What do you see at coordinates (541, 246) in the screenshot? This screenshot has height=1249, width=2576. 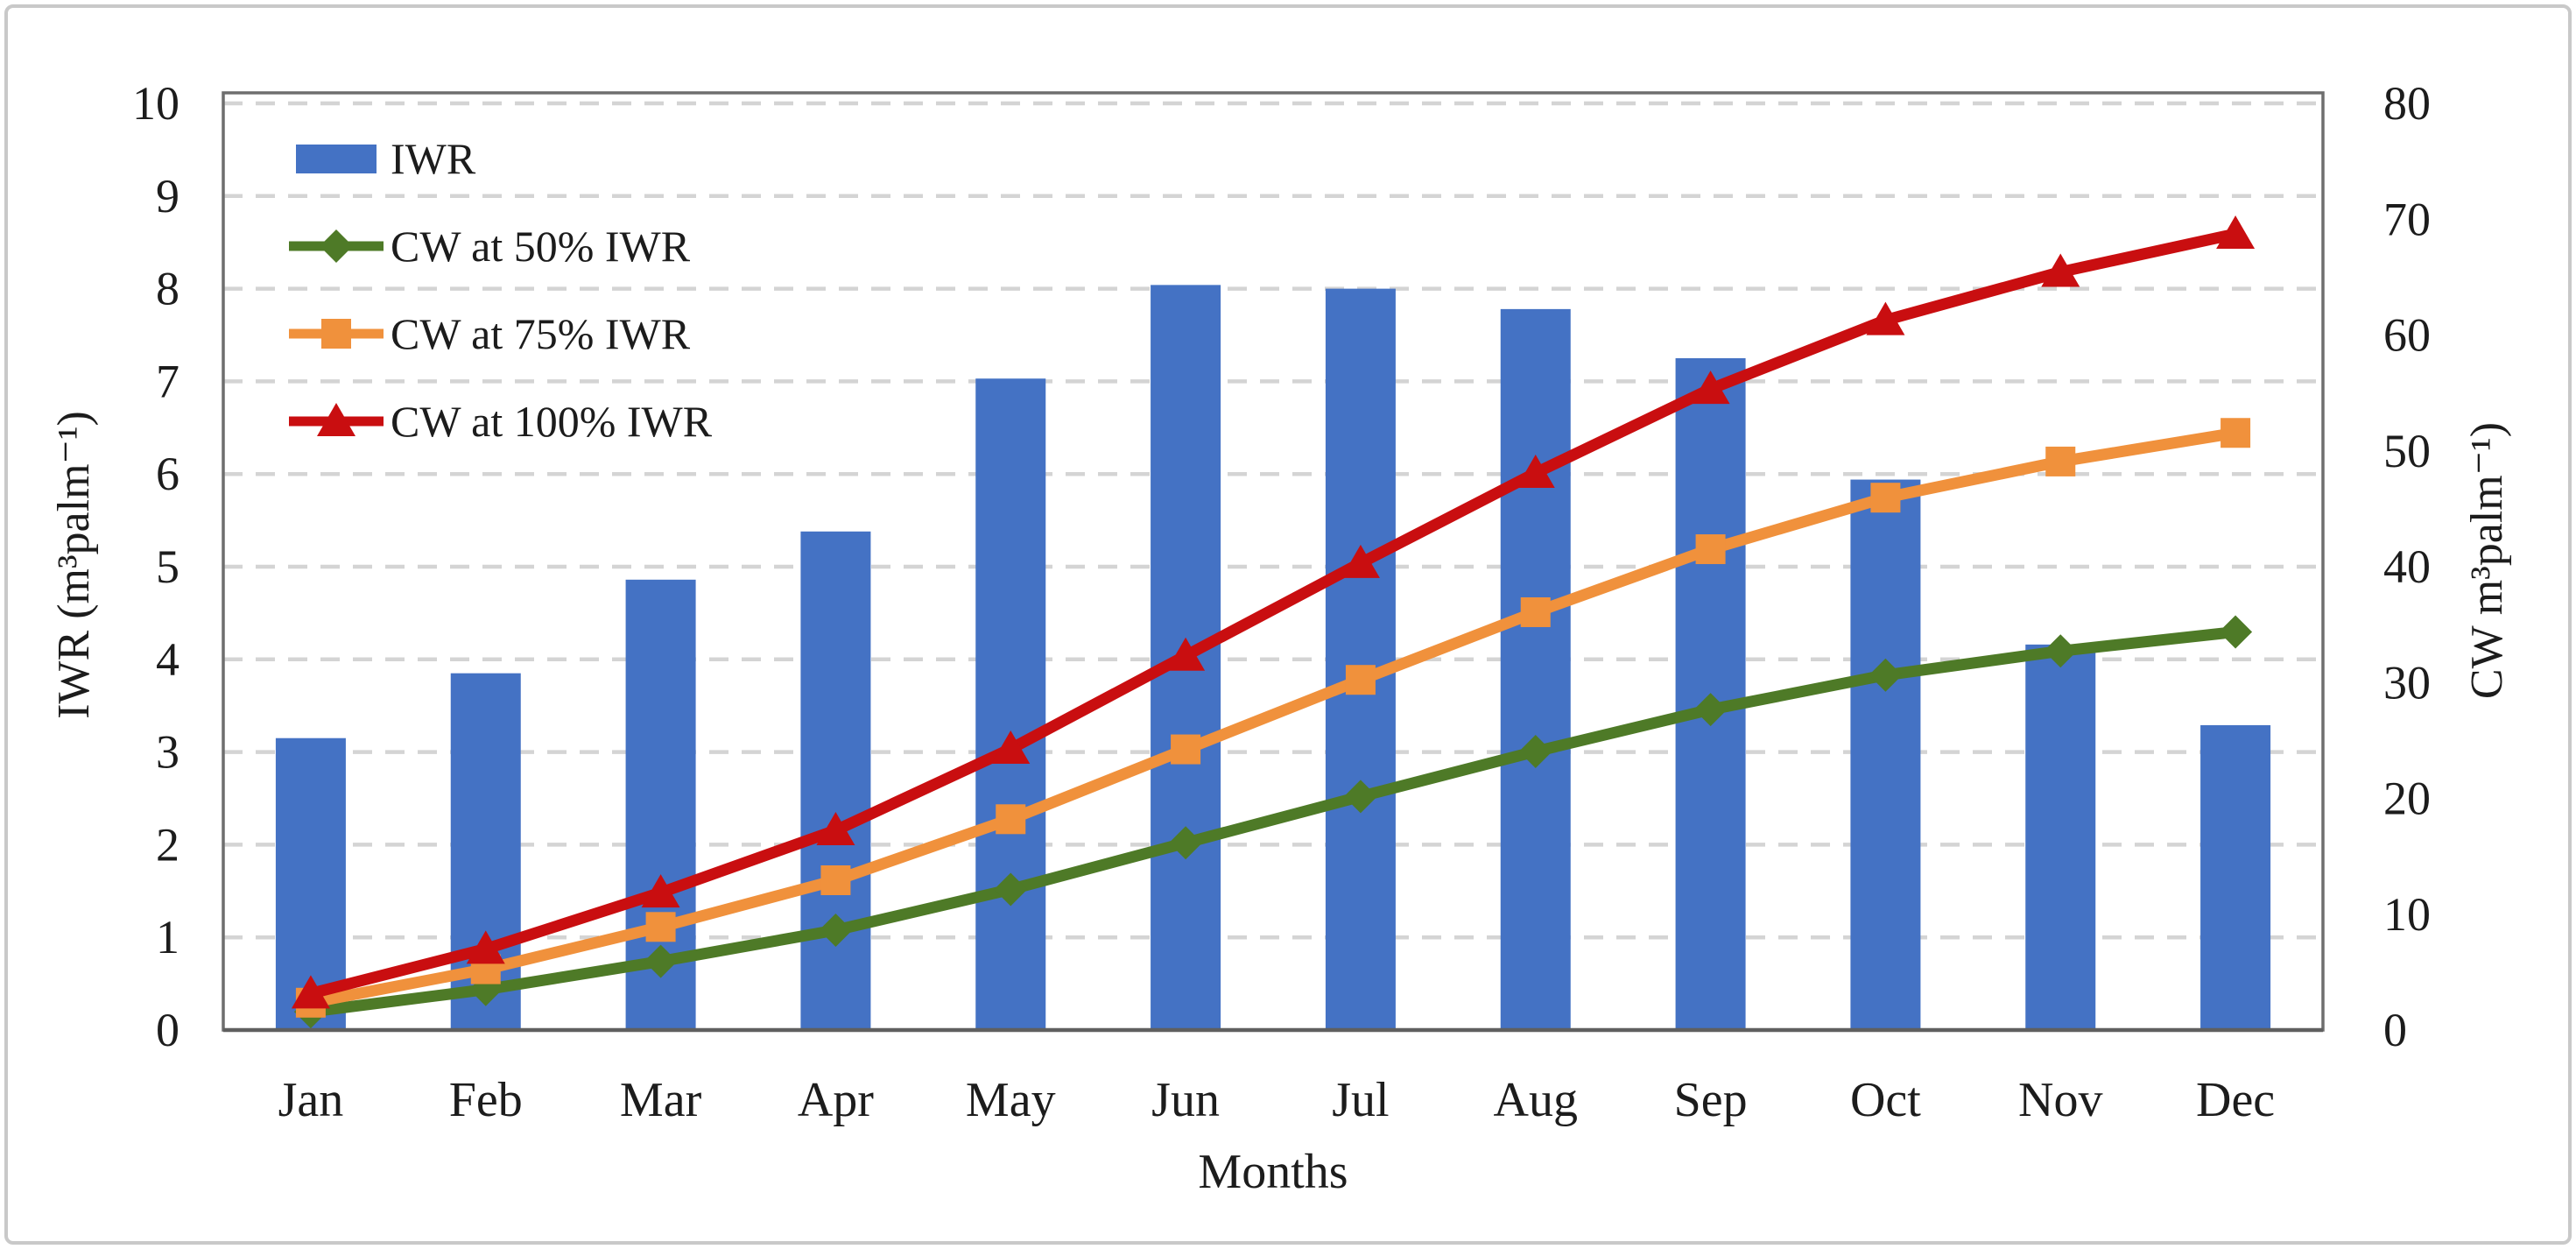 I see `legend-label-cw50: CW at 50% IWR` at bounding box center [541, 246].